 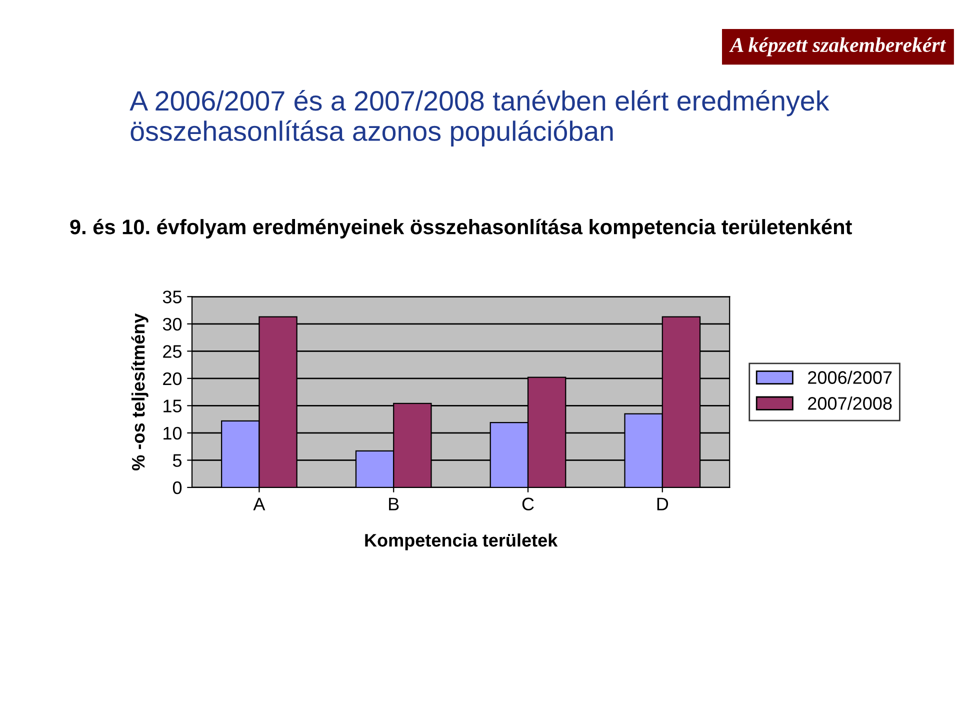 What do you see at coordinates (850, 403) in the screenshot?
I see `legend-label: 2007/2008` at bounding box center [850, 403].